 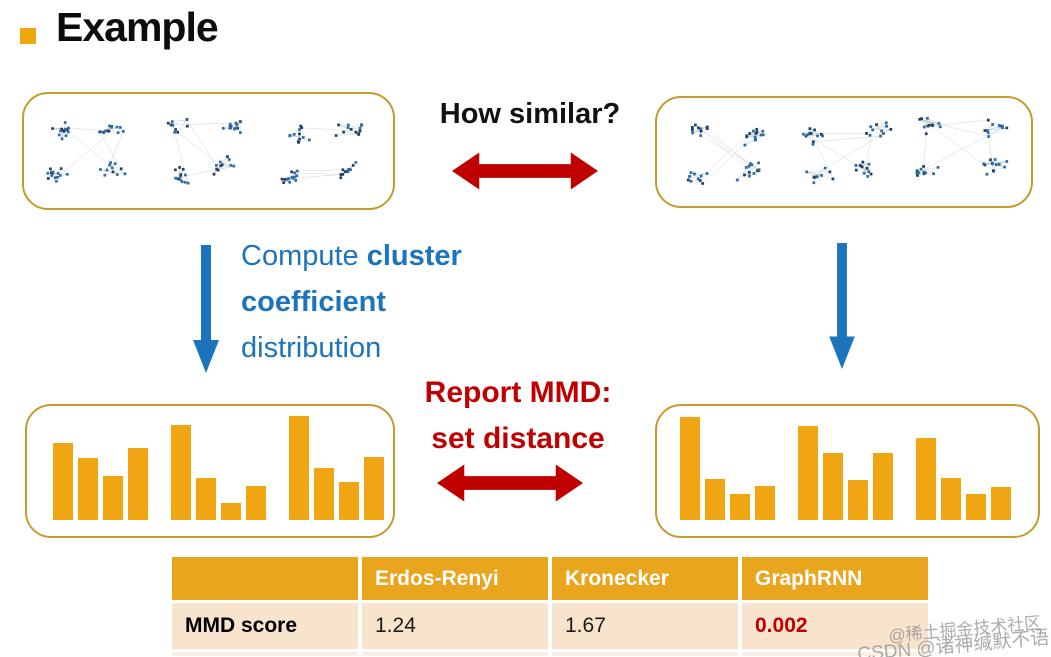 What do you see at coordinates (304, 256) in the screenshot?
I see `compute-prefix: Compute` at bounding box center [304, 256].